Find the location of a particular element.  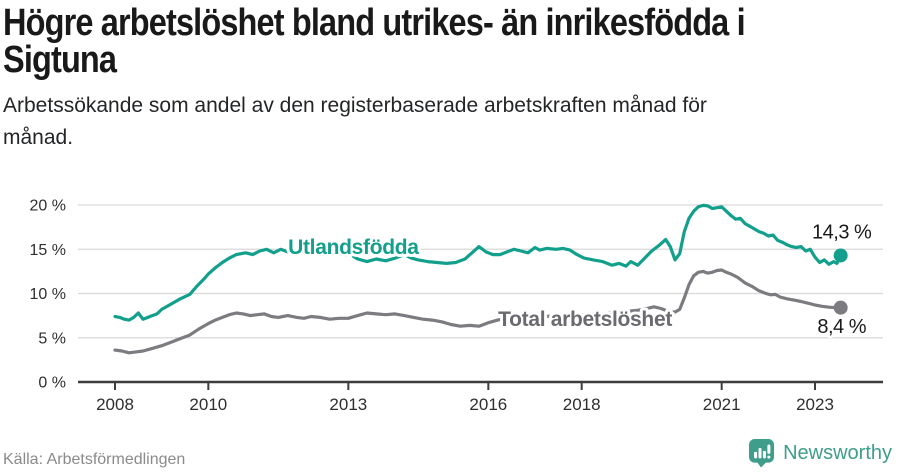

series-end-value-total-arbetsloshet: 8,4 % is located at coordinates (841, 327).